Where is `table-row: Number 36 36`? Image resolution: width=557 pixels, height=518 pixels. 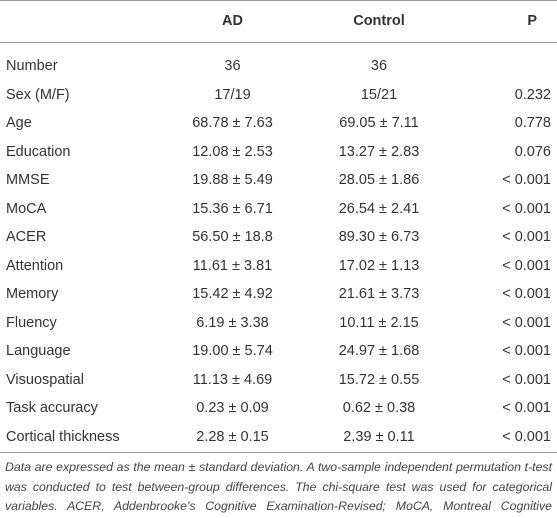 table-row: Number 36 36 is located at coordinates (278, 66).